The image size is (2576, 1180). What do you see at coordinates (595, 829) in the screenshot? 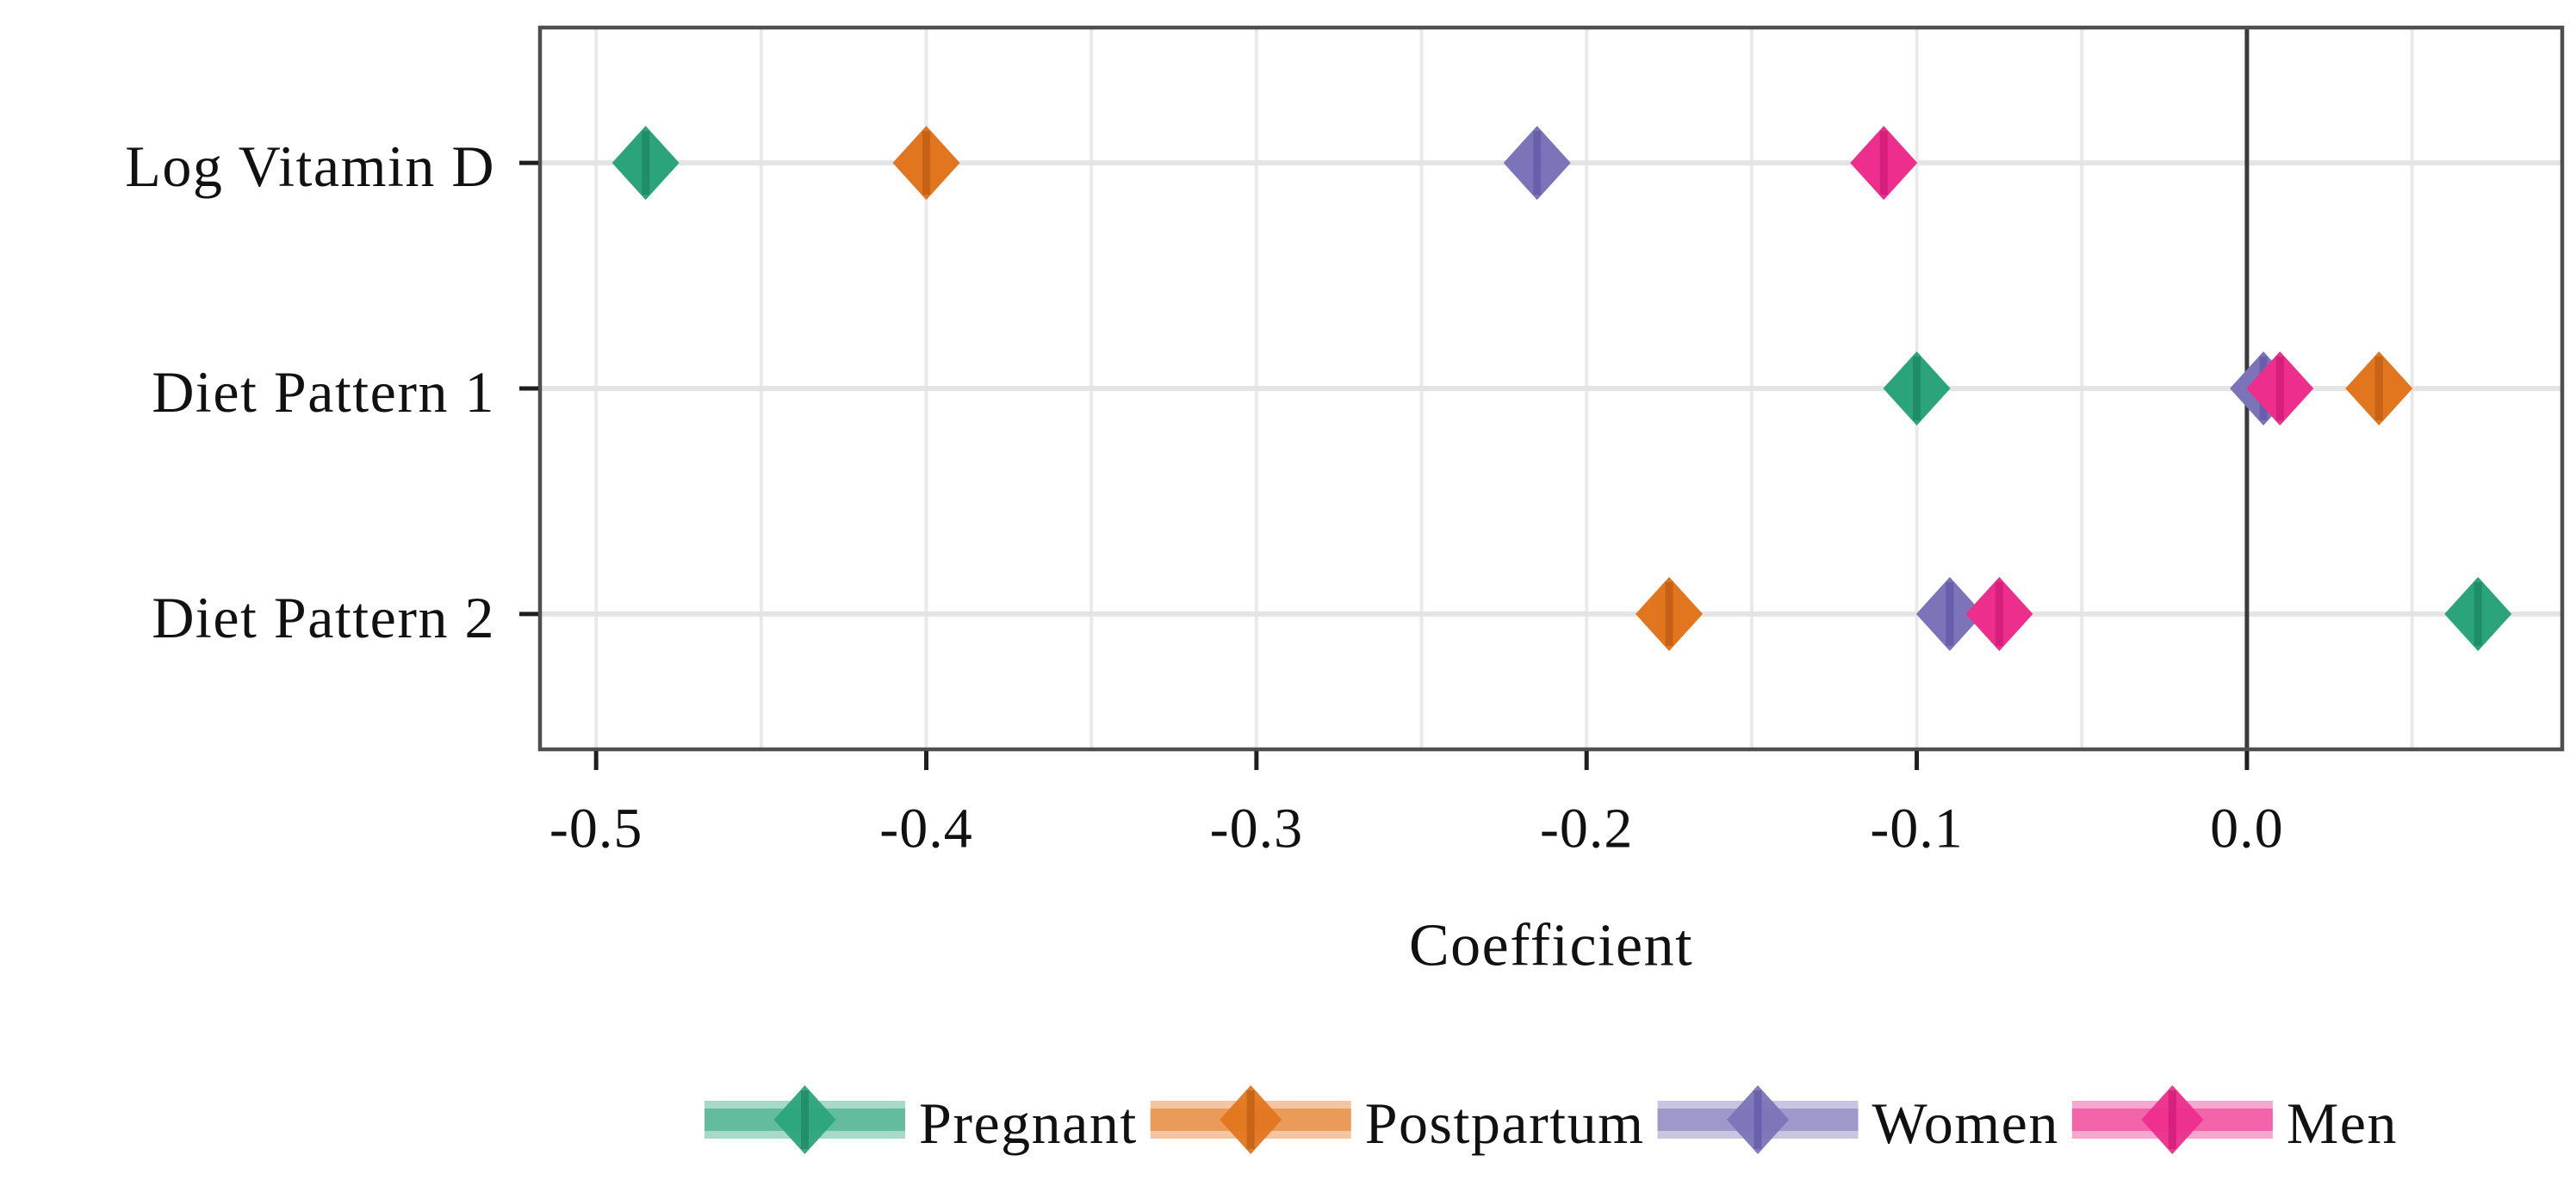
I see `x-tick-label: -0.5` at bounding box center [595, 829].